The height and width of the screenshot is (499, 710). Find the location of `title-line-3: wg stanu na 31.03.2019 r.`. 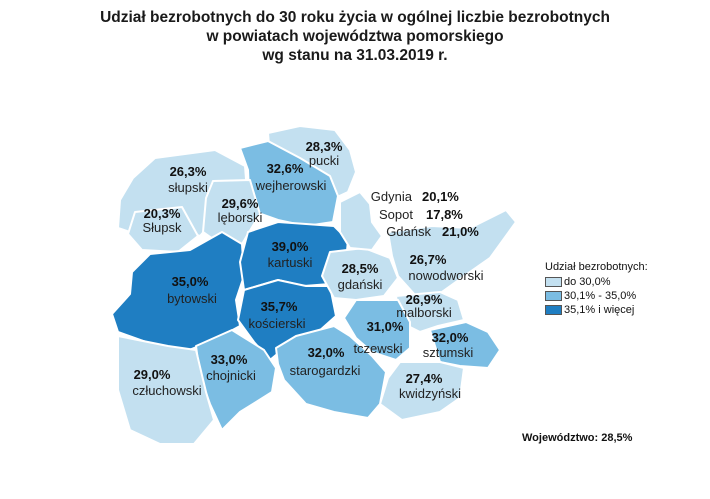

title-line-3: wg stanu na 31.03.2019 r. is located at coordinates (355, 55).